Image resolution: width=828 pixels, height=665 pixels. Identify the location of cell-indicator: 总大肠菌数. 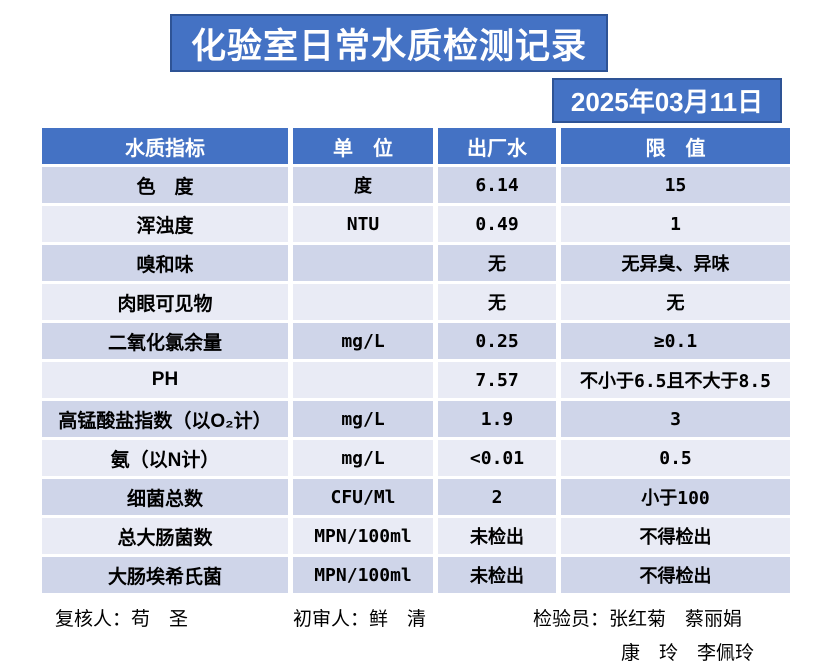
(165, 536).